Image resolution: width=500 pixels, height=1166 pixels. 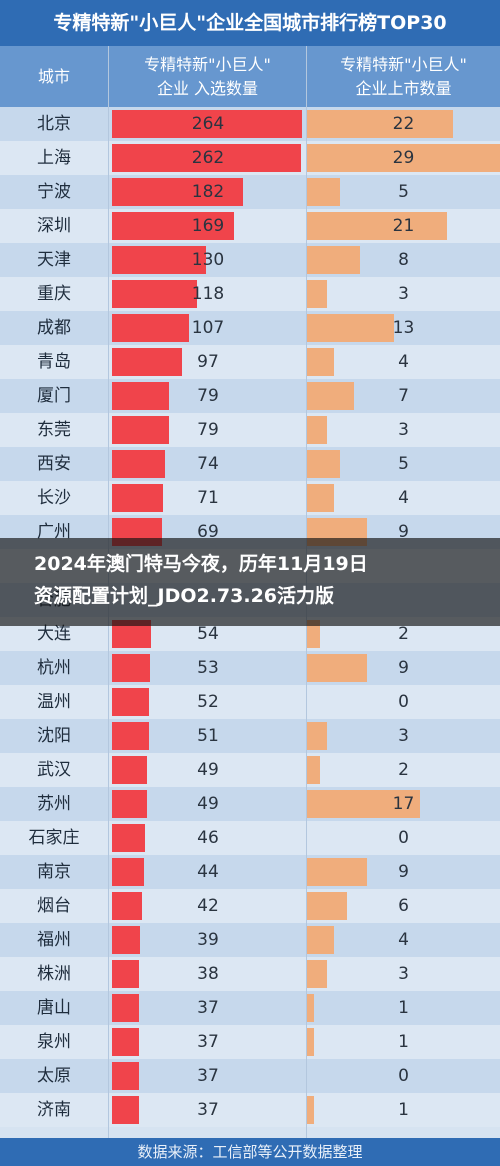 What do you see at coordinates (403, 124) in the screenshot?
I see `listed-value: 22` at bounding box center [403, 124].